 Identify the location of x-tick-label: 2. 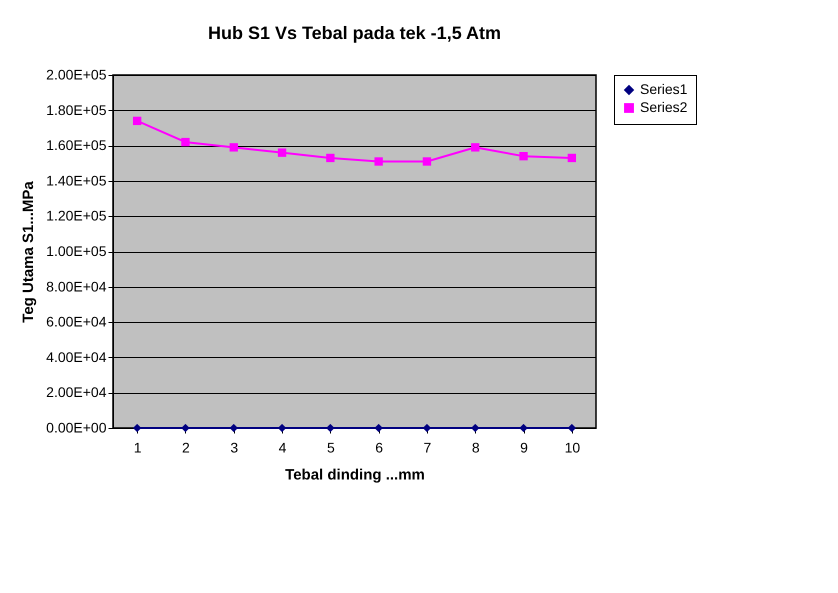
(186, 448).